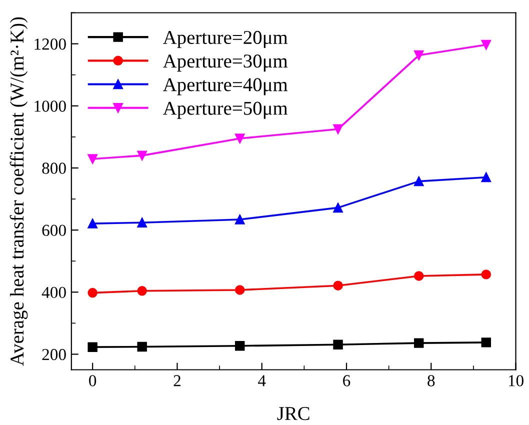 The width and height of the screenshot is (529, 425). What do you see at coordinates (431, 380) in the screenshot?
I see `x-tick-label: 8` at bounding box center [431, 380].